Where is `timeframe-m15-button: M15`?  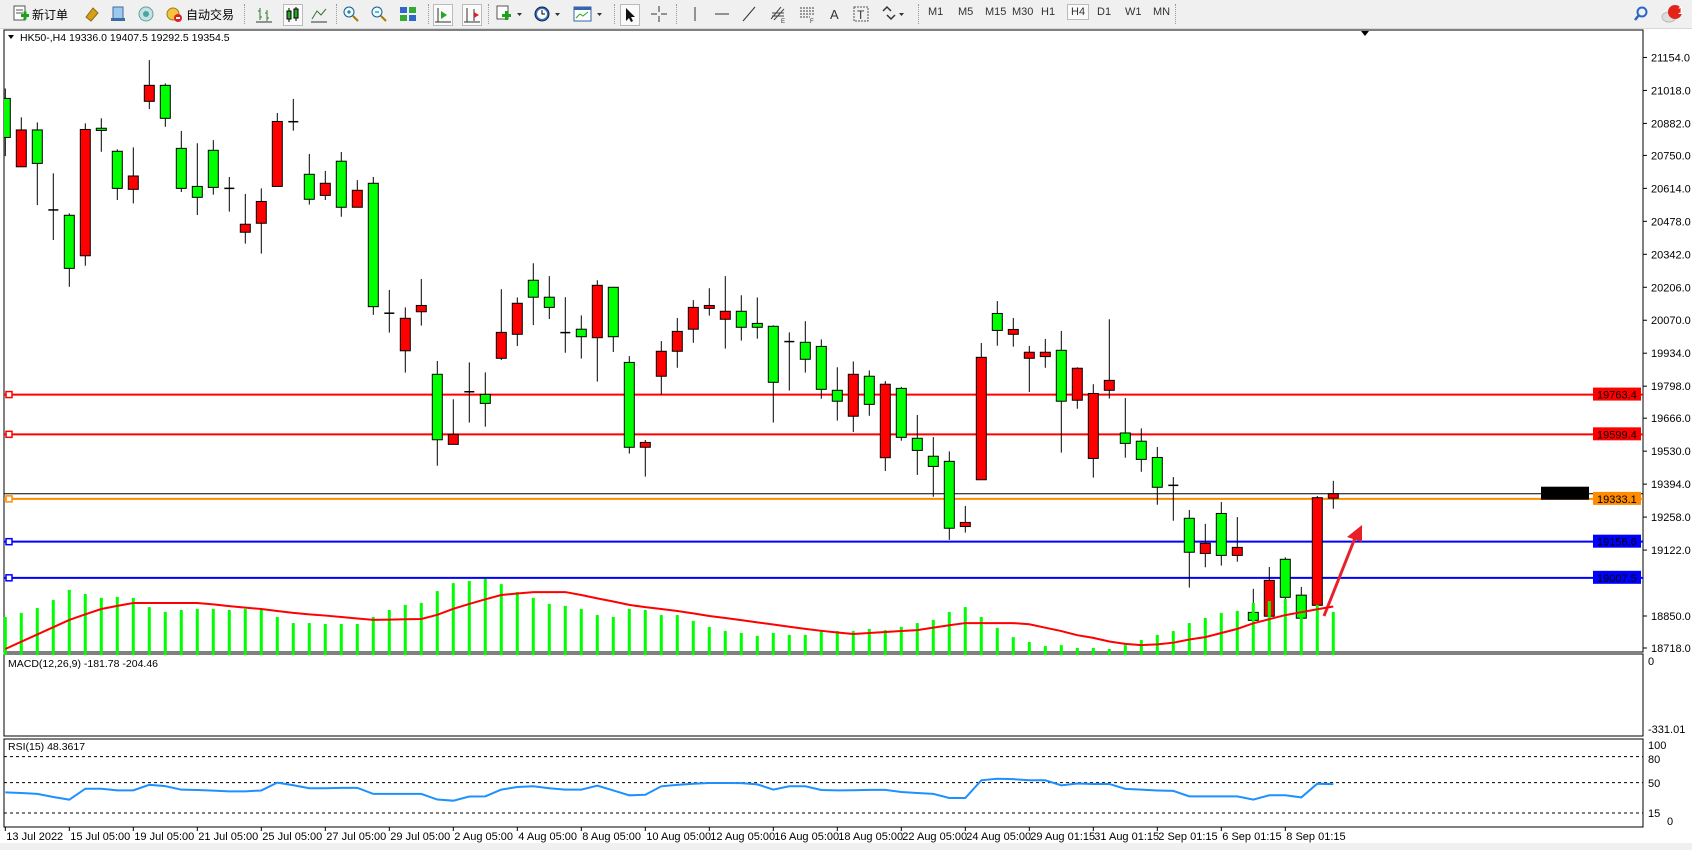
timeframe-m15-button: M15 is located at coordinates (996, 12).